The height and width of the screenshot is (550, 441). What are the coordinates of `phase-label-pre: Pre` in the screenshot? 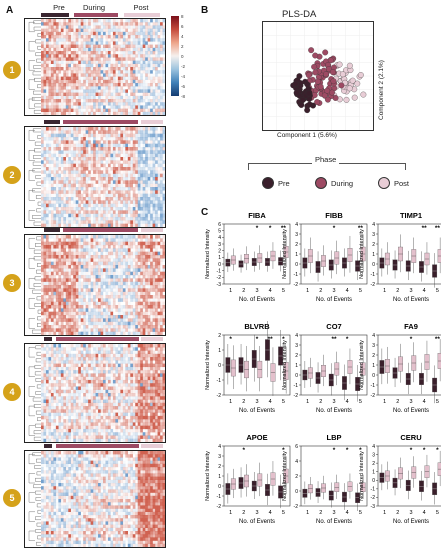 It's located at (59, 7).